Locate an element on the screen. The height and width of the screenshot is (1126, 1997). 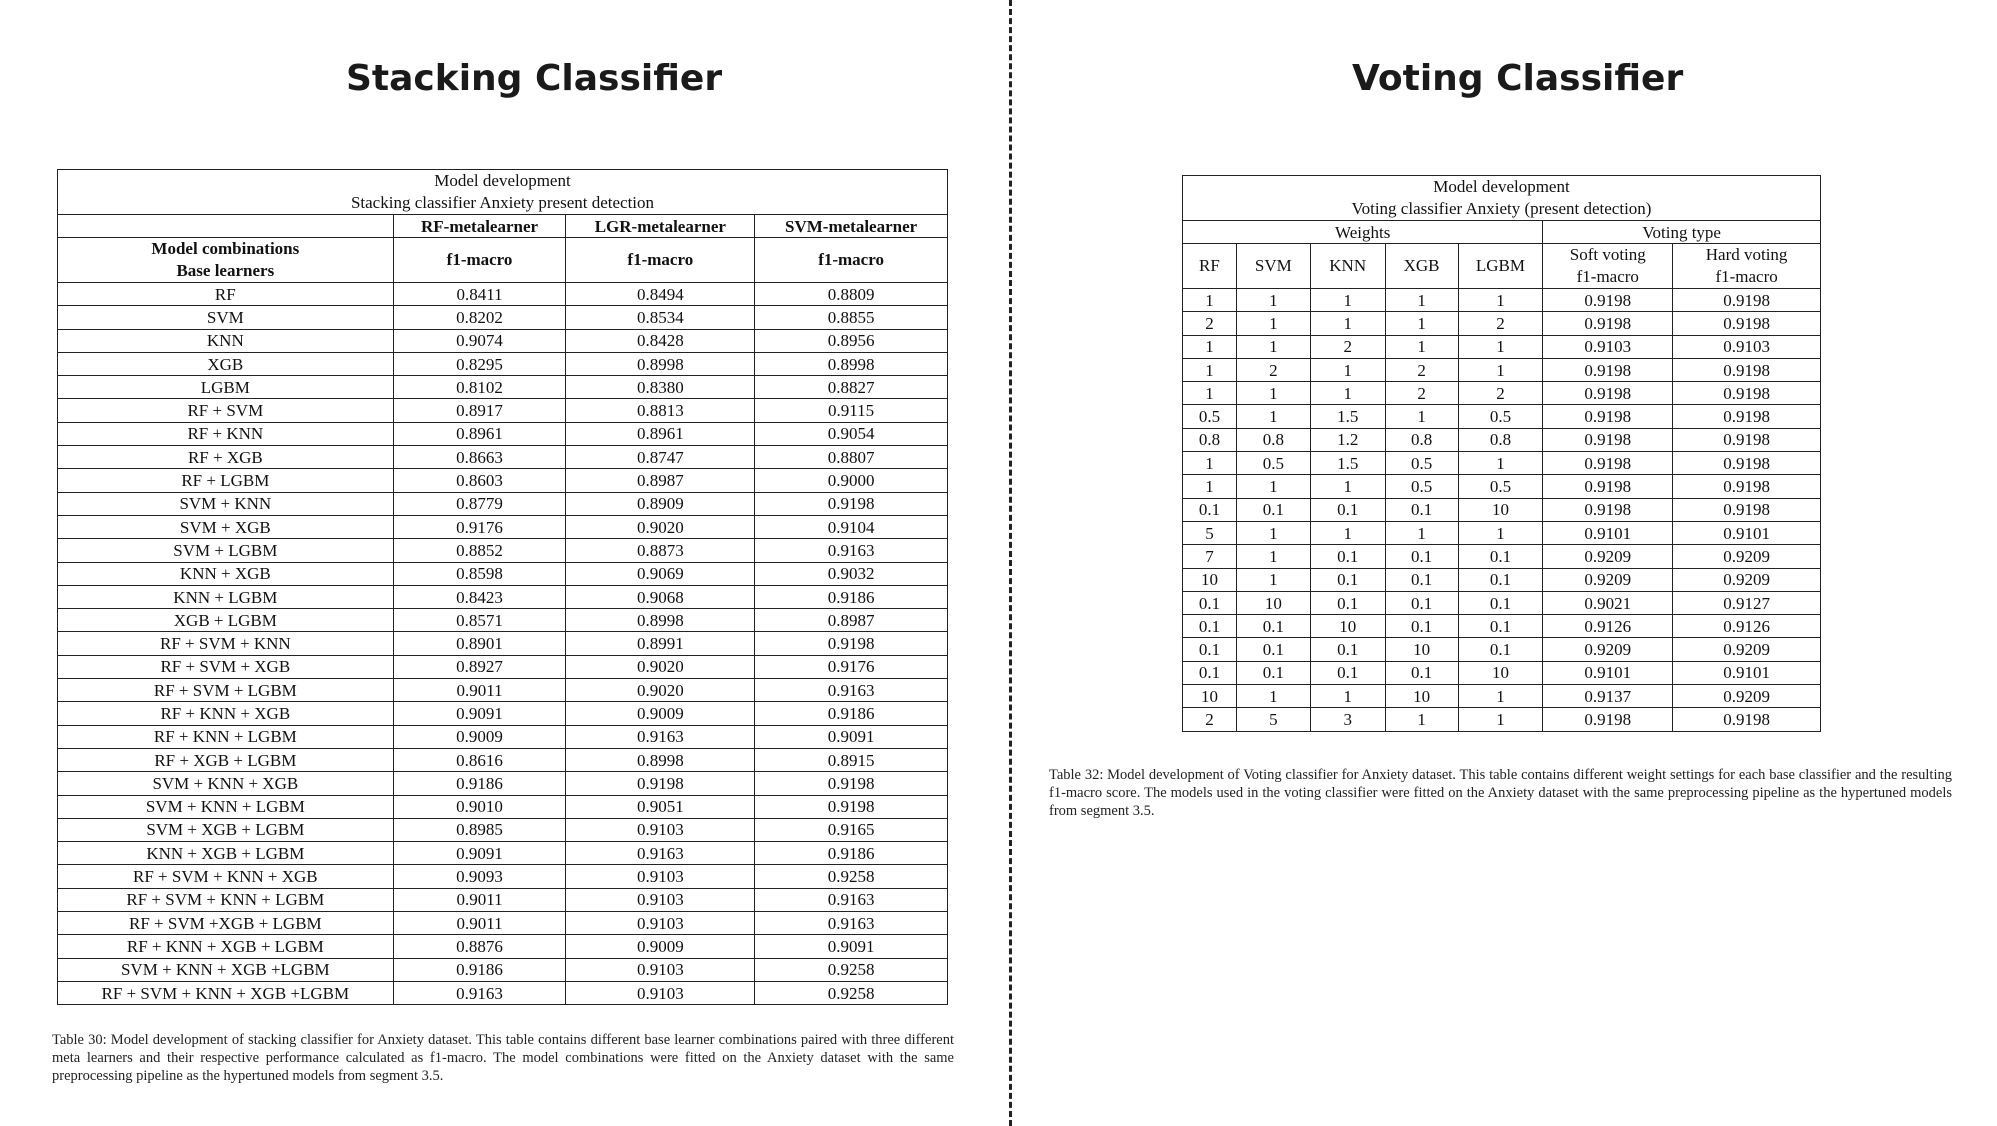
table-row: SVM + XGB + LGBM 0.8985 0.9103 0.9165 is located at coordinates (502, 830).